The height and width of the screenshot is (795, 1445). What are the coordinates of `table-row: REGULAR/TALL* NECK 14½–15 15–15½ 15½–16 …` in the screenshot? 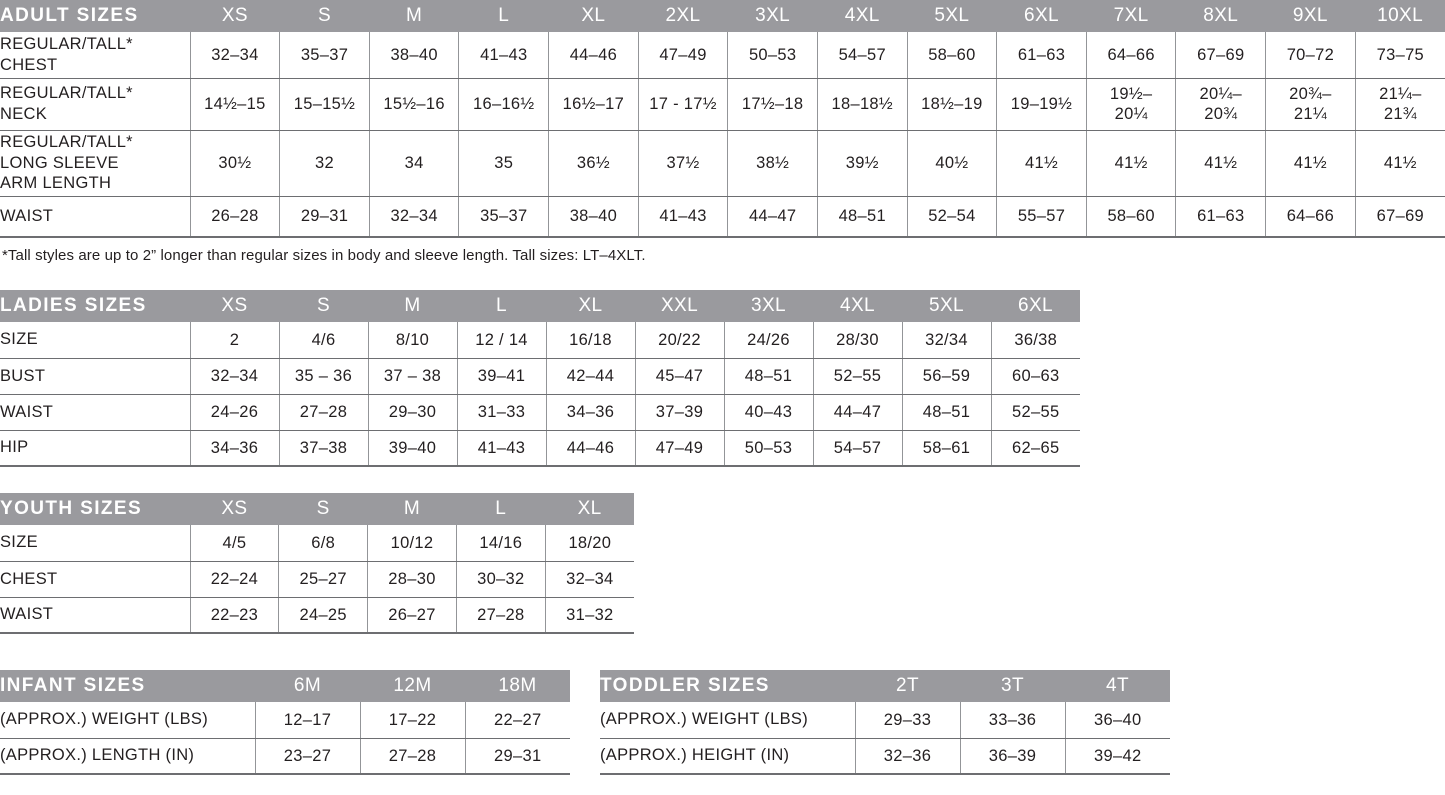 It's located at (722, 104).